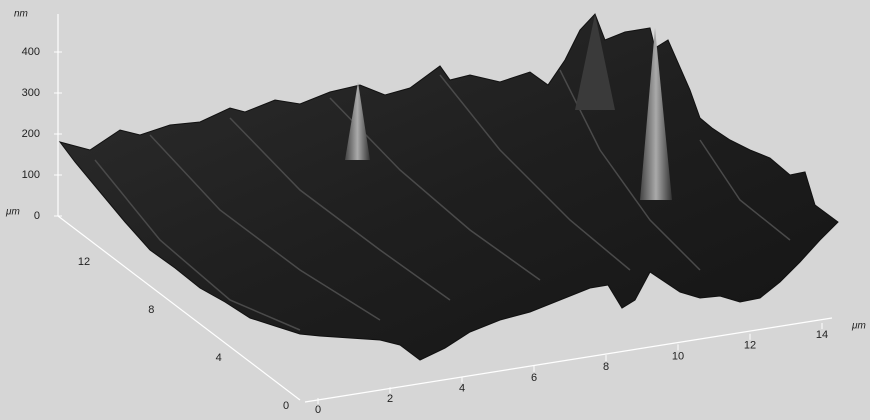 The image size is (870, 420). What do you see at coordinates (84, 262) in the screenshot?
I see `y-tick-label: 12` at bounding box center [84, 262].